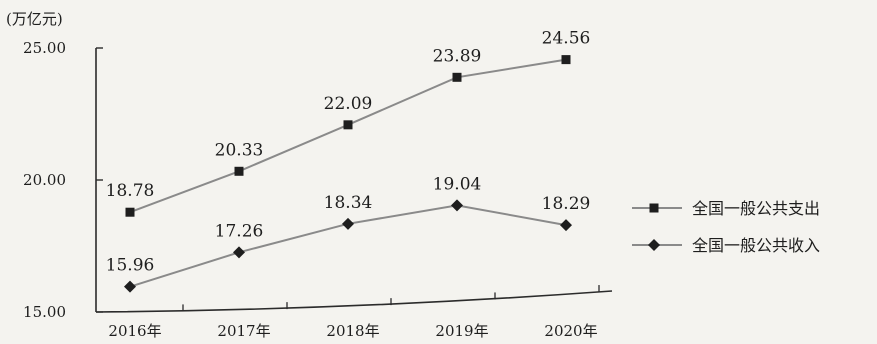 Image resolution: width=877 pixels, height=344 pixels. What do you see at coordinates (461, 331) in the screenshot?
I see `x-tick-label: 2019年` at bounding box center [461, 331].